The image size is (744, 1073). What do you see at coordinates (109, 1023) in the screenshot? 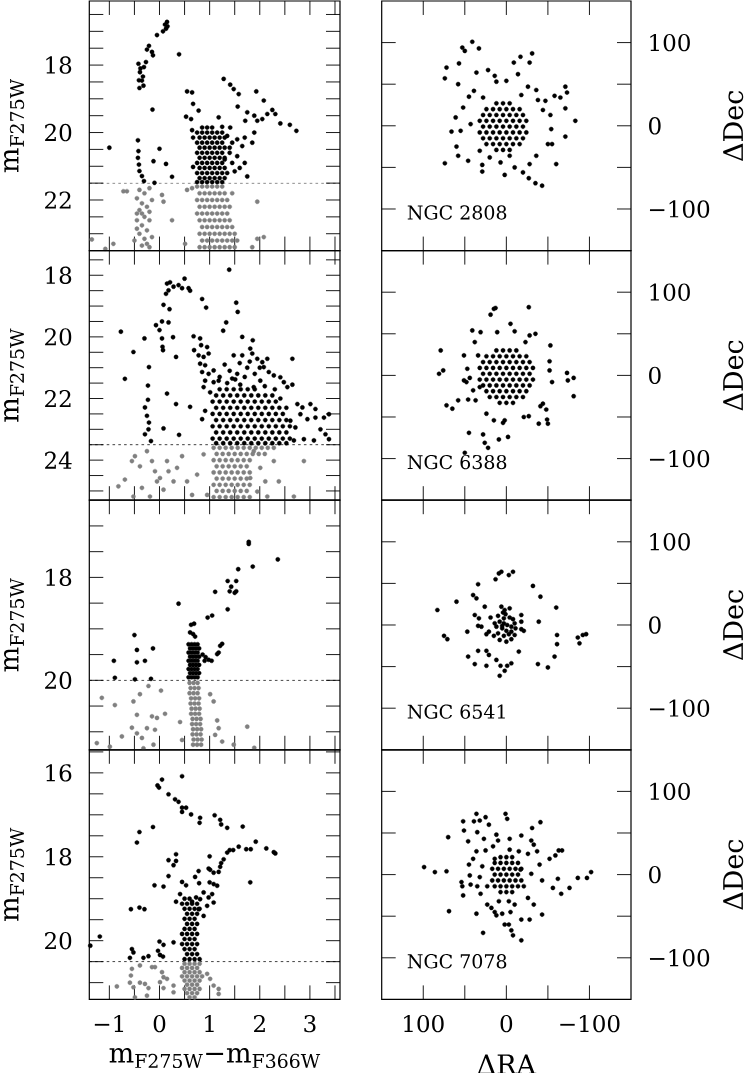
I see `x-tick-label: −1` at bounding box center [109, 1023].